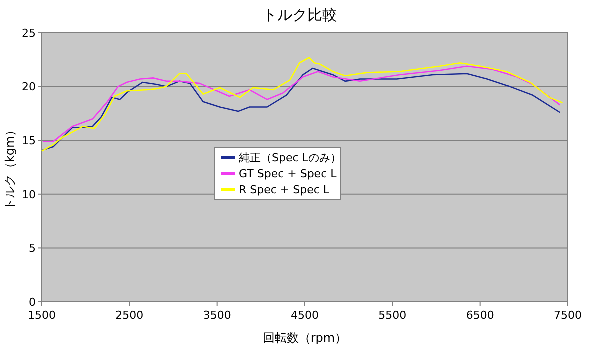  I want to click on y-tick-label: 10, so click(29, 195).